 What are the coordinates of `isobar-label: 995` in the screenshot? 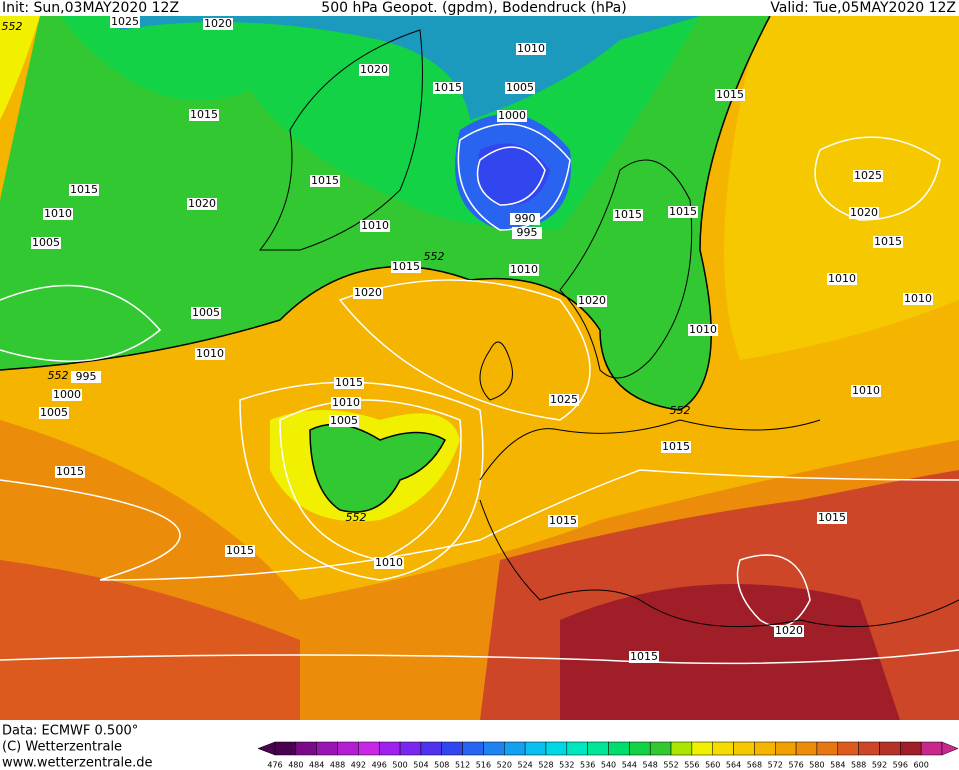 It's located at (527, 232).